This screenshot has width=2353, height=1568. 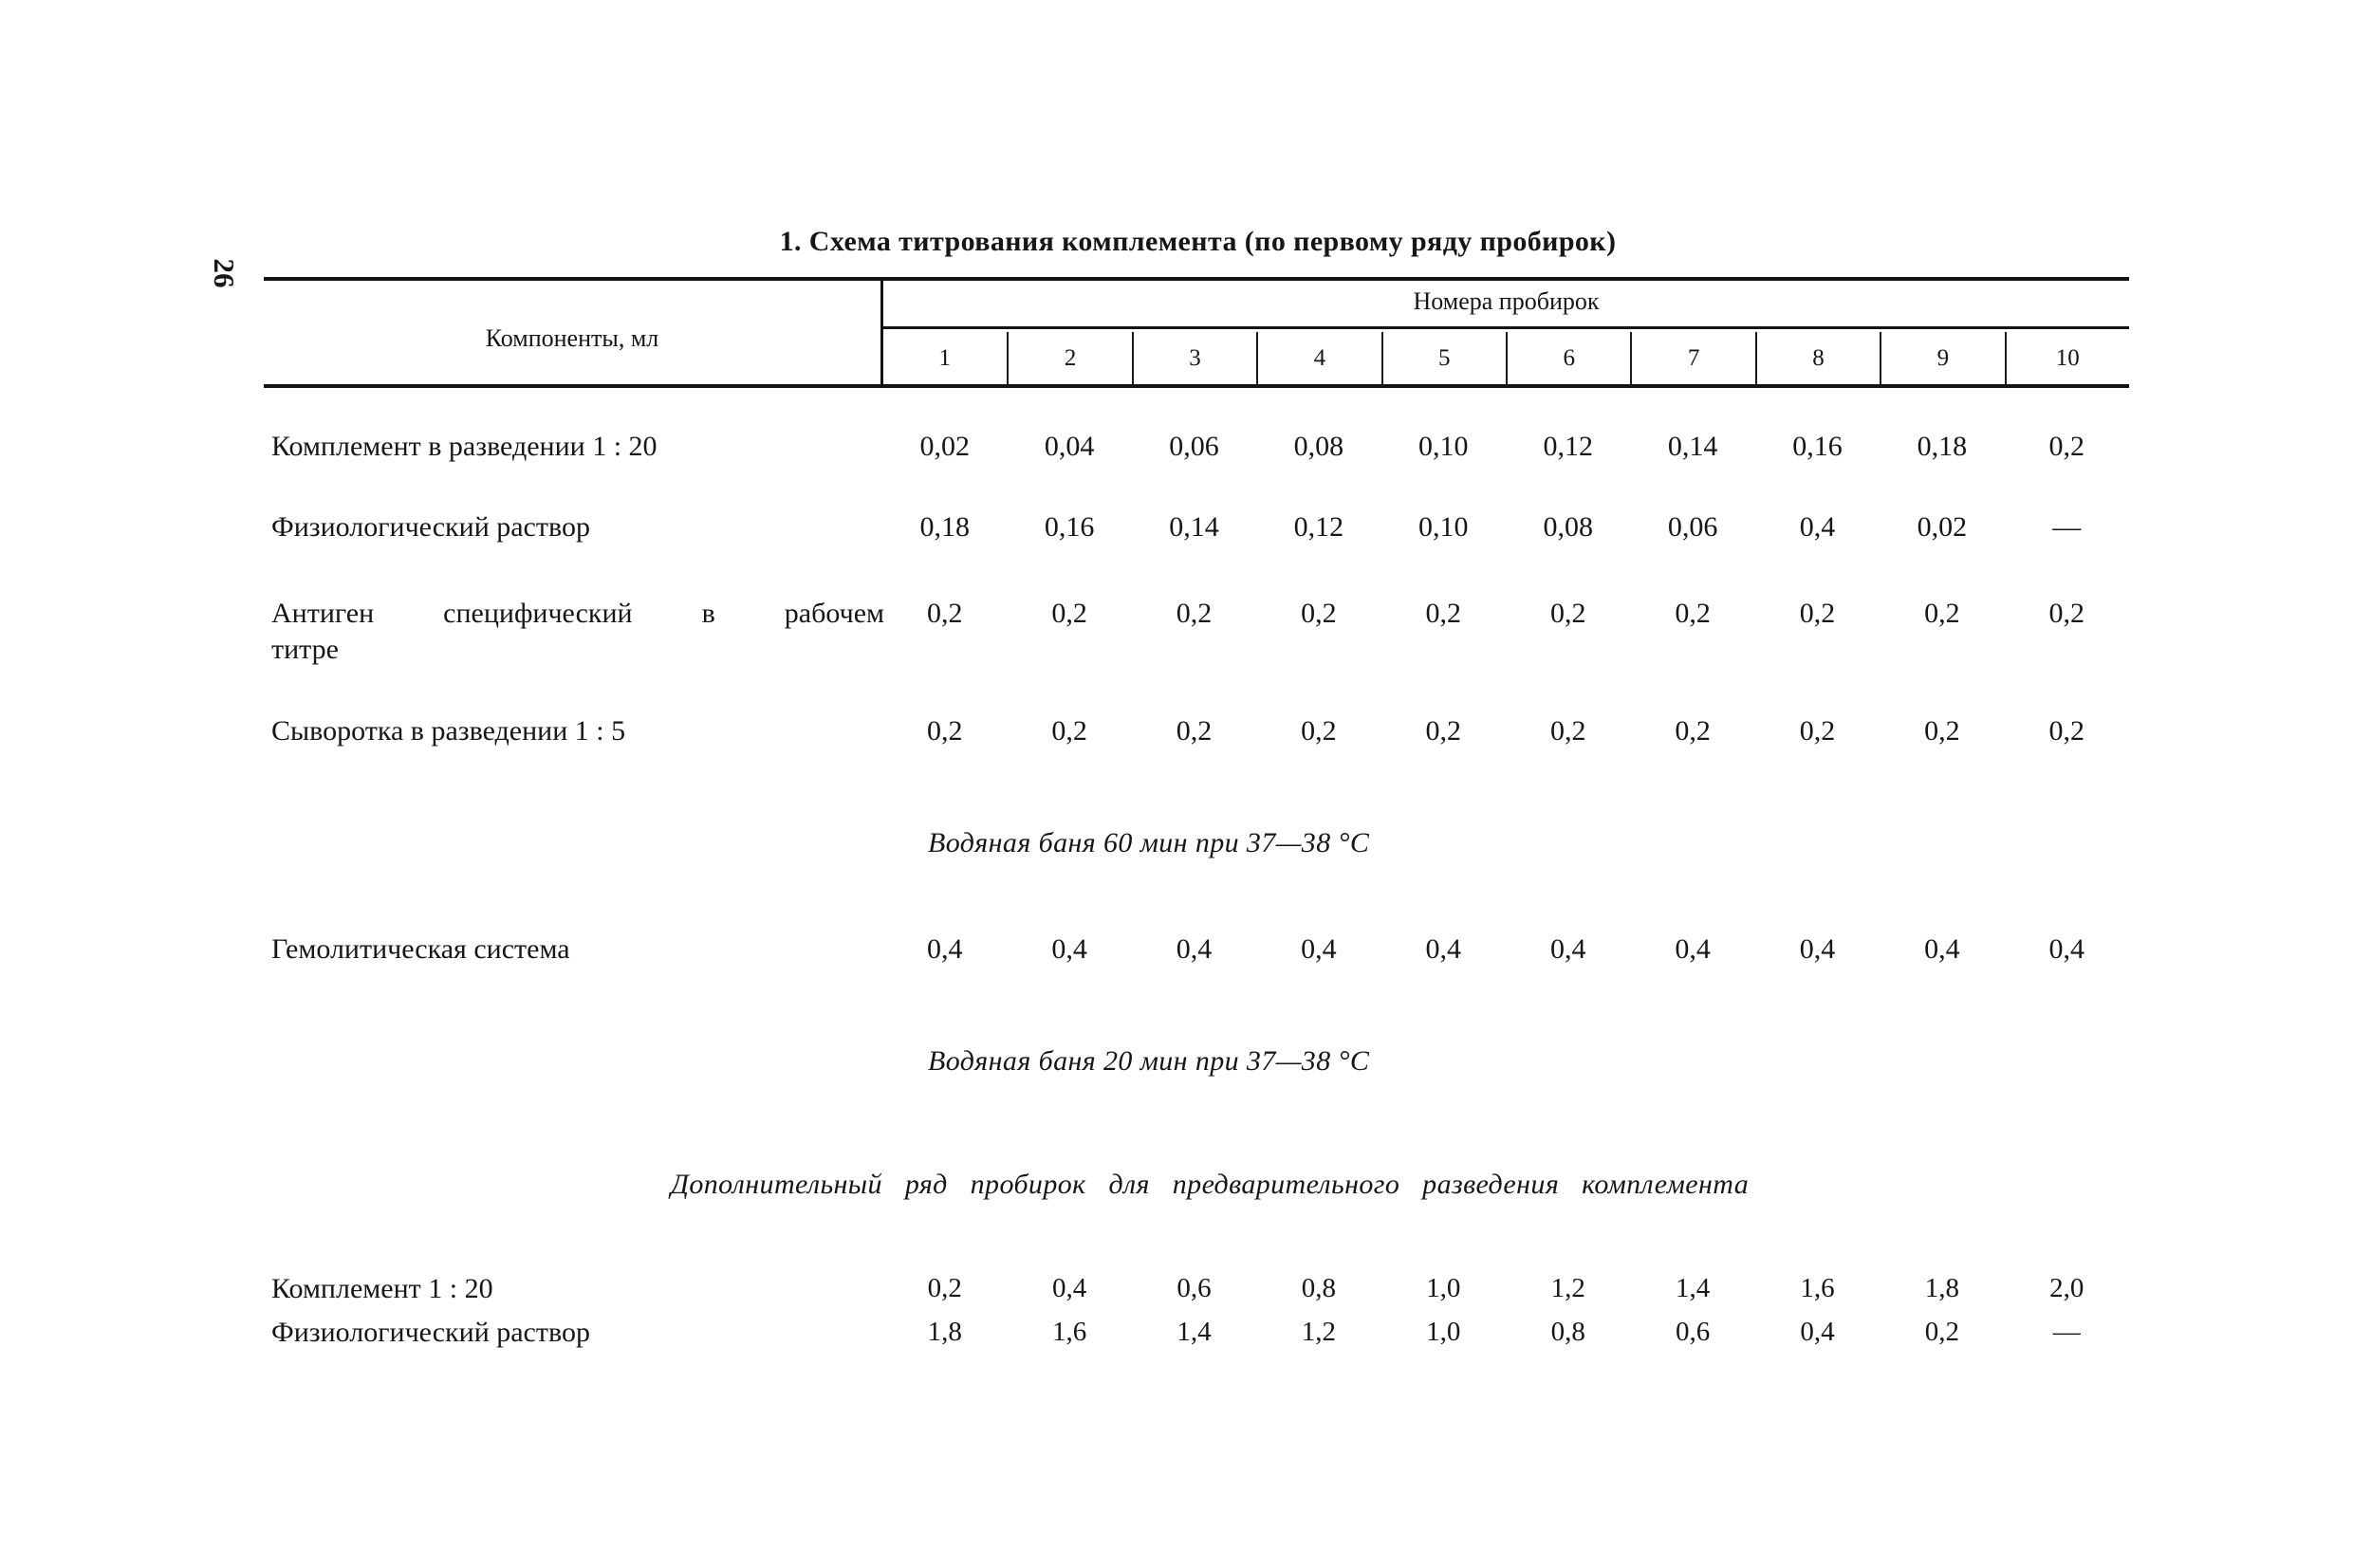 I want to click on tube-numbers-row: 1 2 3 4 5 6 7 8 9 10, so click(x=1505, y=358).